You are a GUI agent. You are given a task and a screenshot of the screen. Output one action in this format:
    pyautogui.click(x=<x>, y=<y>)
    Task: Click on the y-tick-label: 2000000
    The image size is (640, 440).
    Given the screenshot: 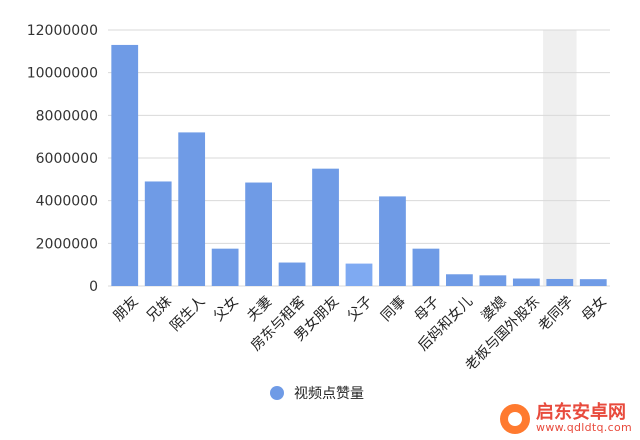 What is the action you would take?
    pyautogui.click(x=67, y=244)
    